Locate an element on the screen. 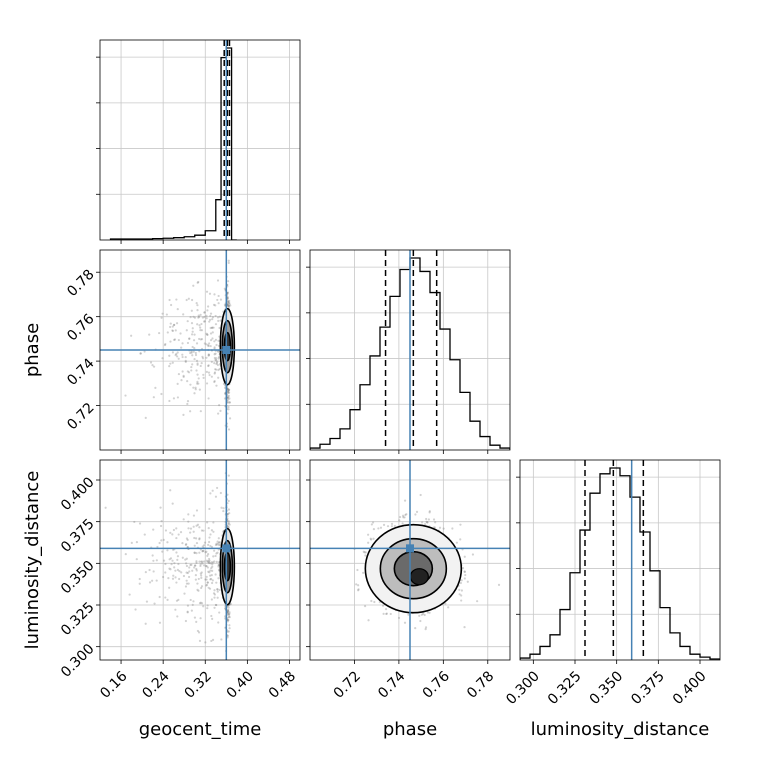 Image resolution: width=760 pixels, height=764 pixels. x-tick-label: 0.350 is located at coordinates (607, 688).